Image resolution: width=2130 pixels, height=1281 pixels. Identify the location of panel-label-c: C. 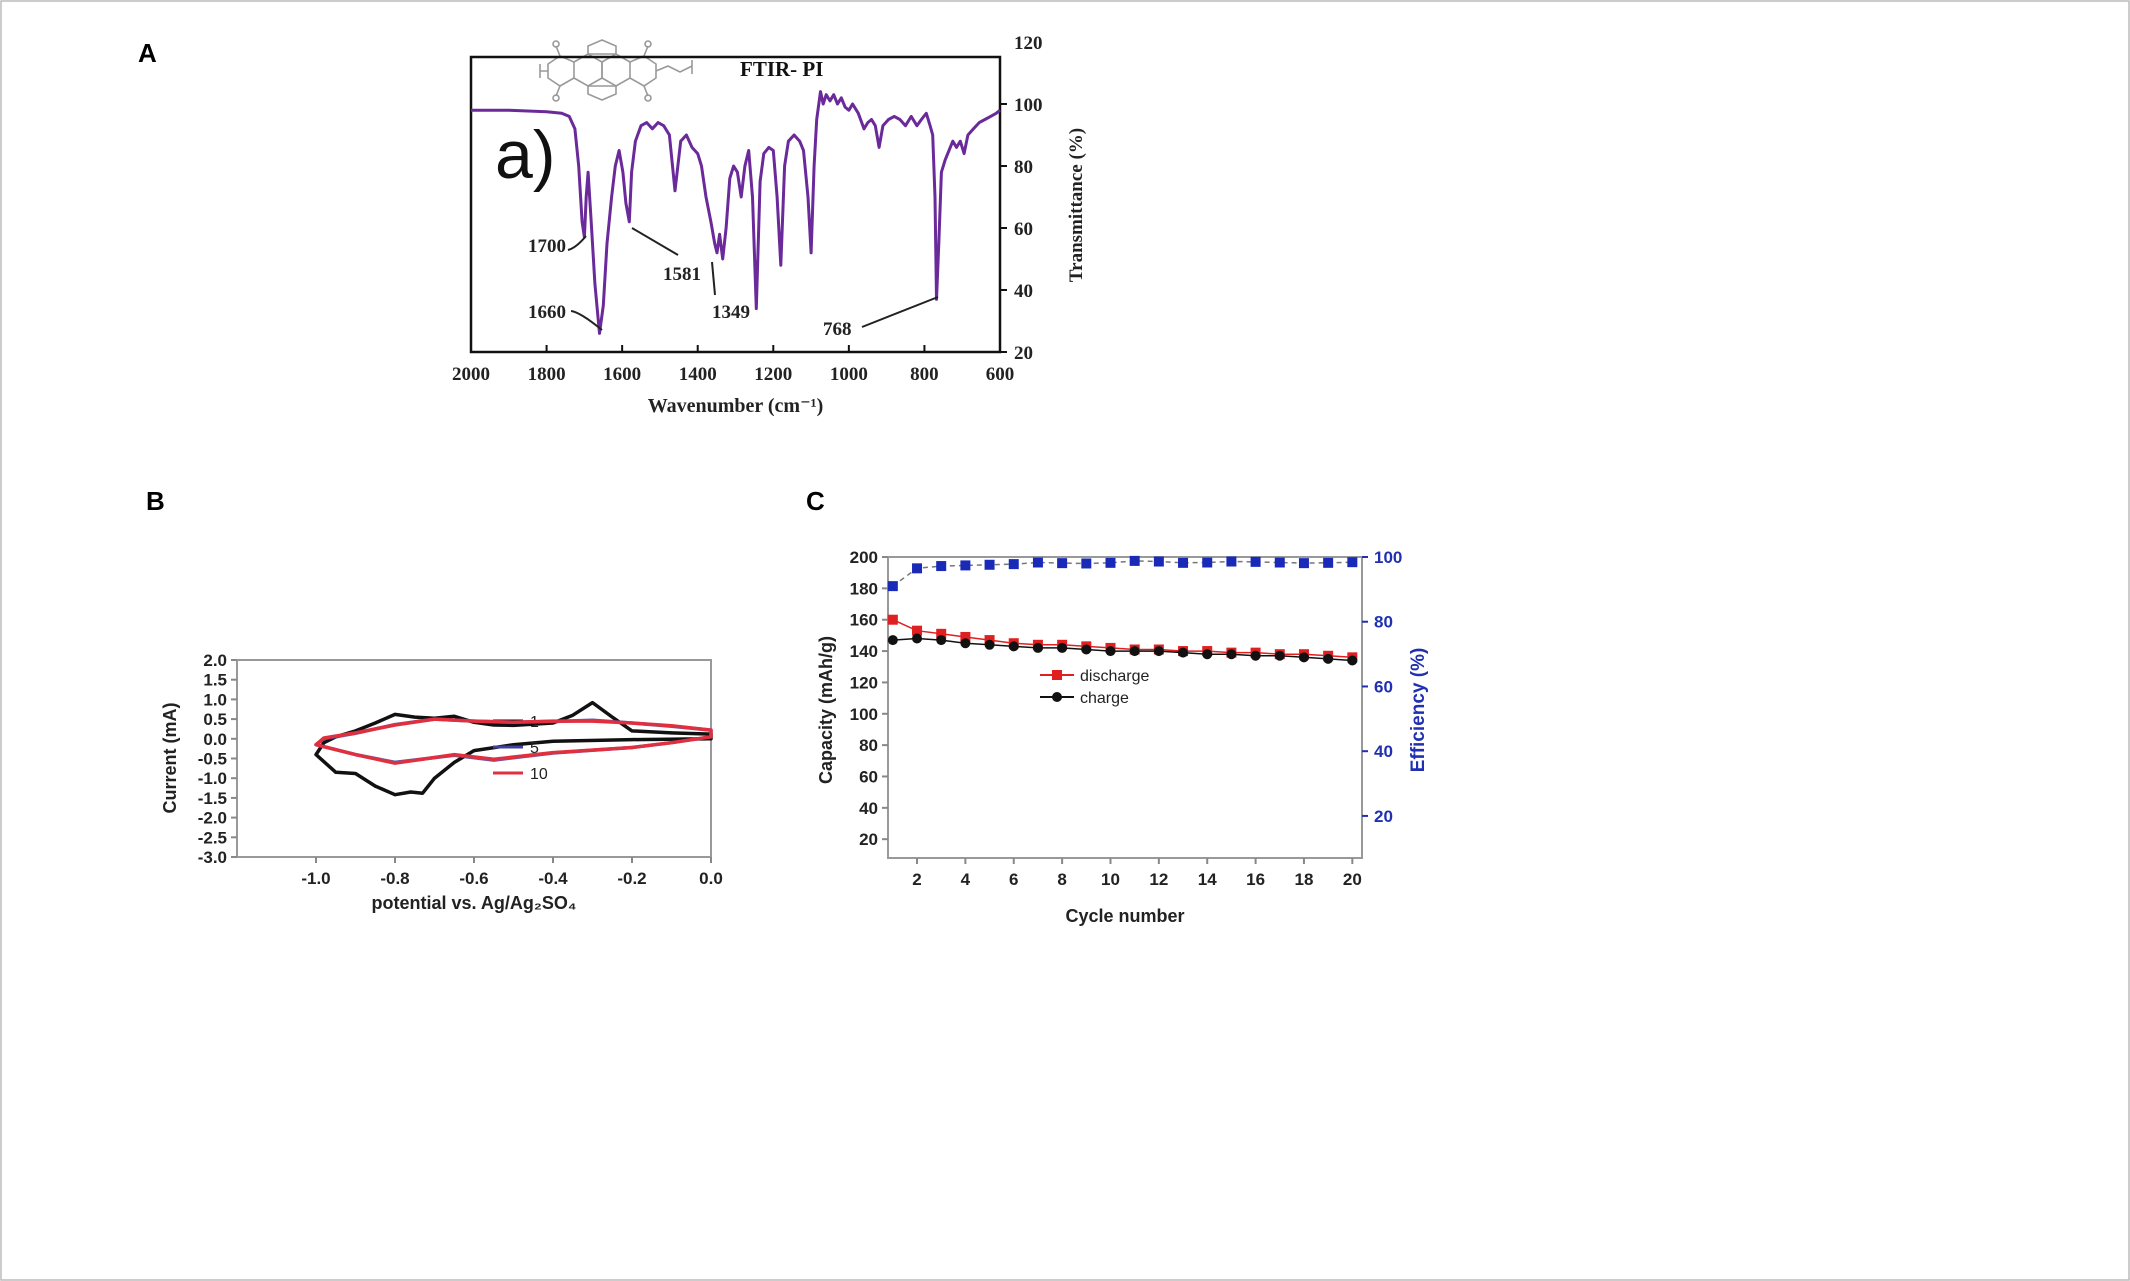
(815, 501).